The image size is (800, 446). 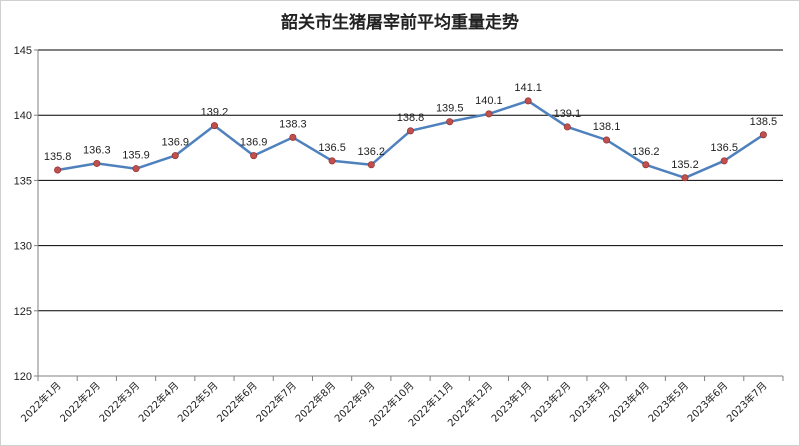 What do you see at coordinates (528, 88) in the screenshot?
I see `data-label: 141.1` at bounding box center [528, 88].